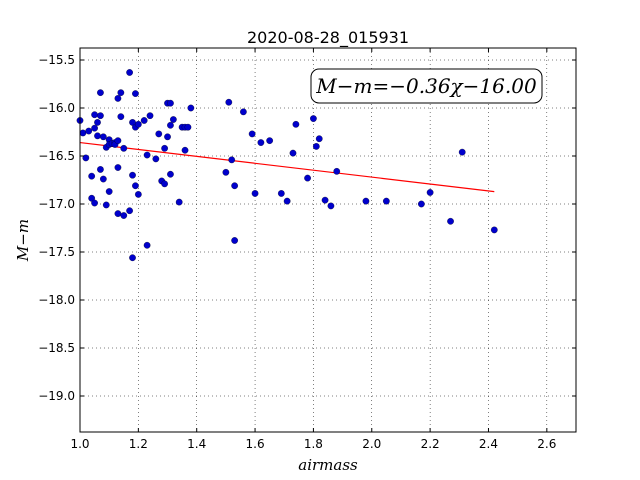 Image resolution: width=640 pixels, height=480 pixels. I want to click on annotation-text: M−m=−0.36χ−16.00, so click(426, 86).